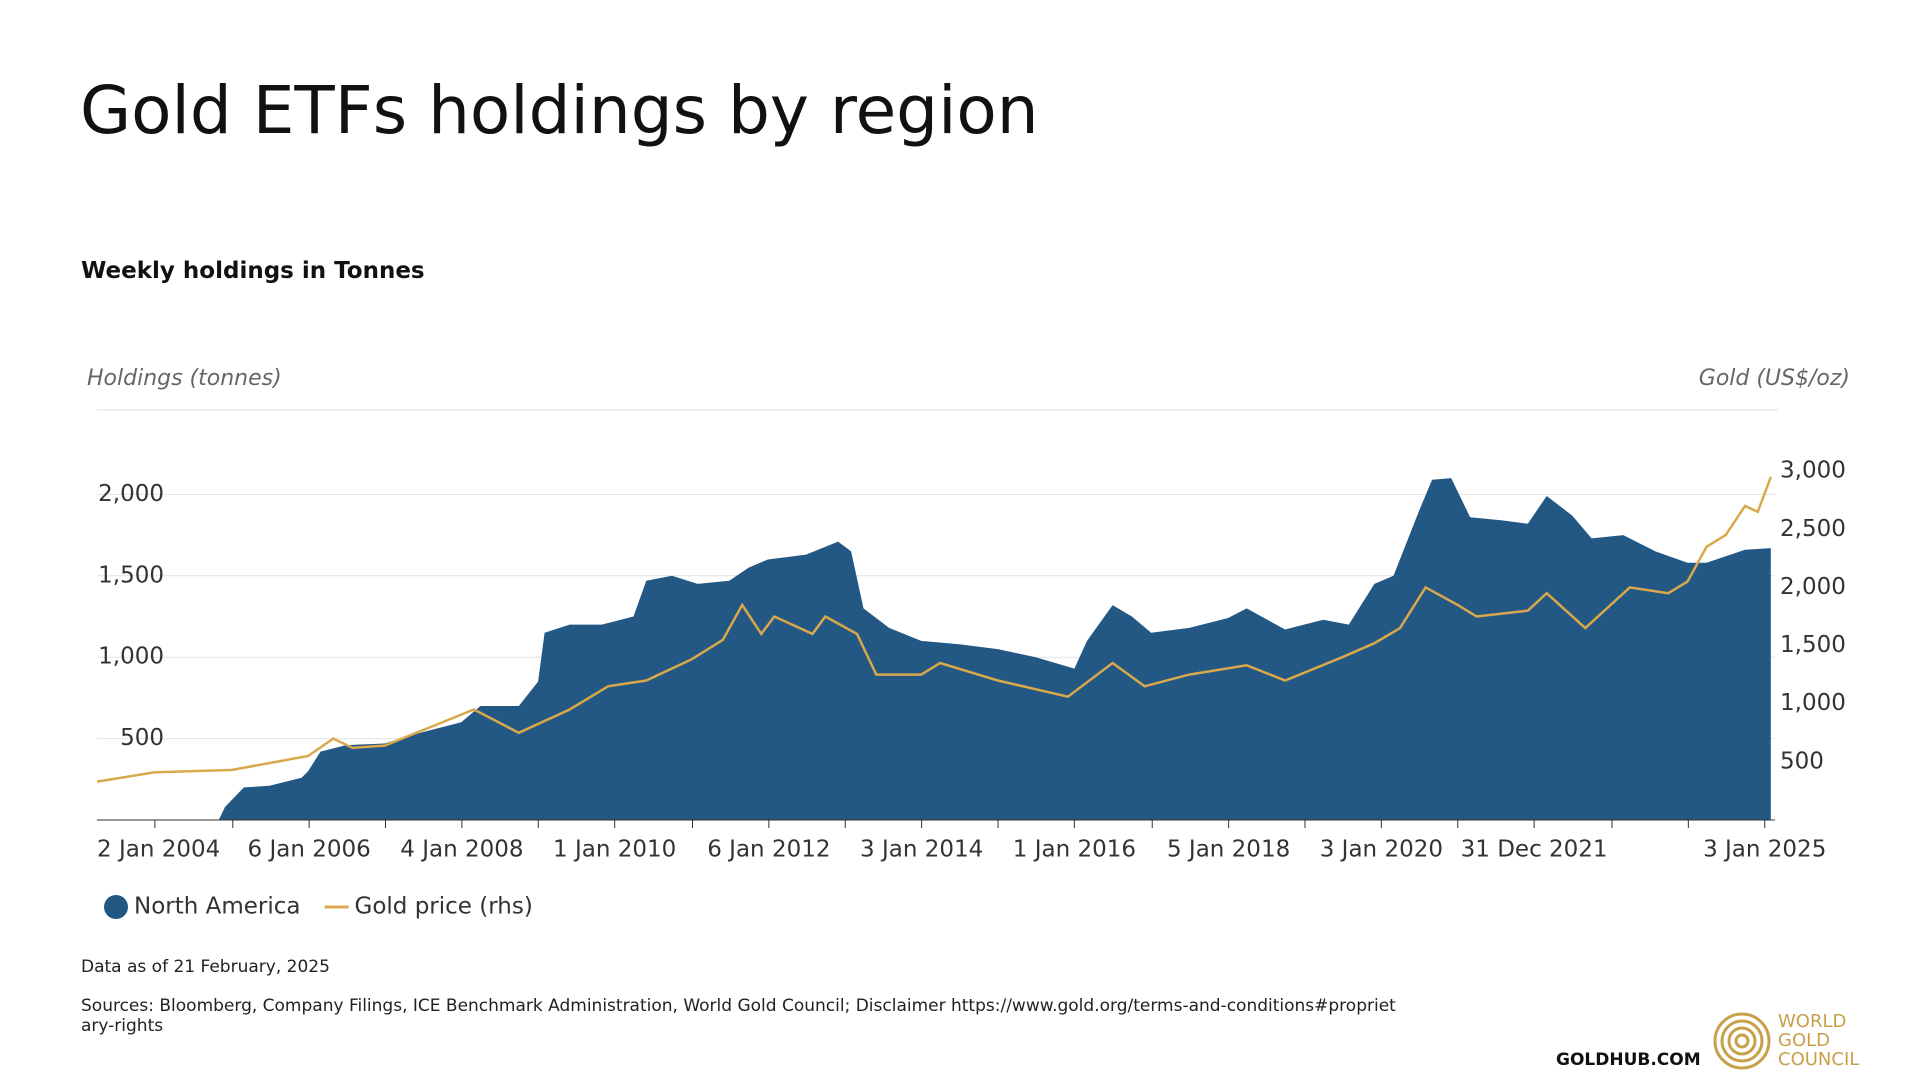 The height and width of the screenshot is (1080, 1920). Describe the element at coordinates (1813, 703) in the screenshot. I see `y2-tick-label: 1,000` at that location.